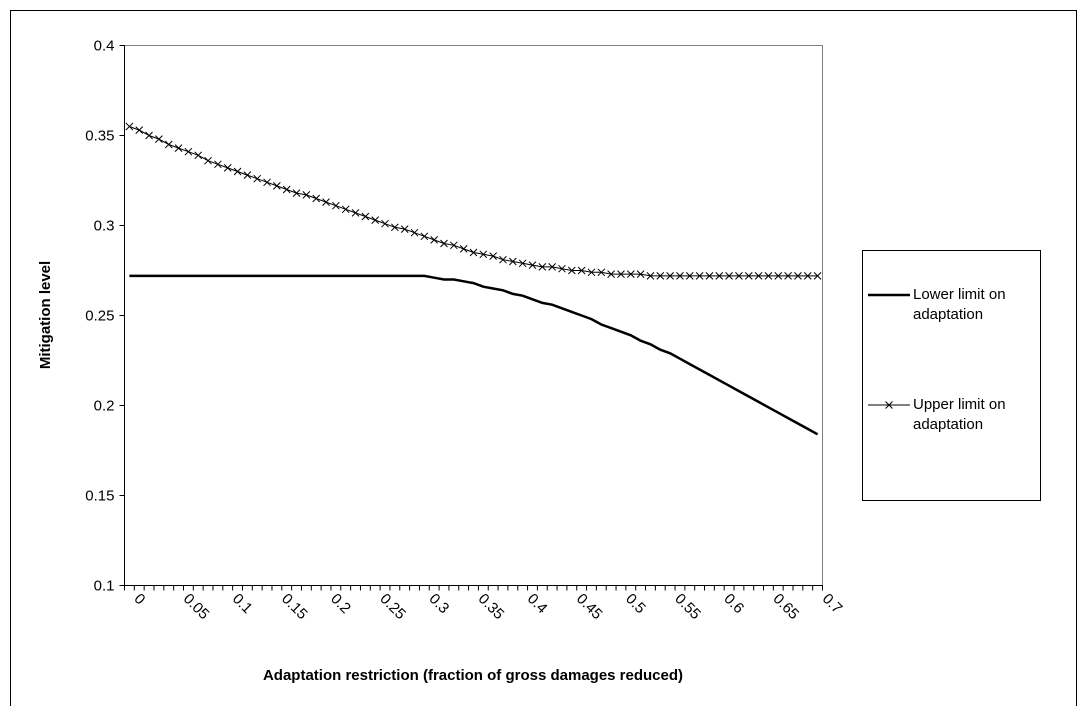 This screenshot has height=706, width=1087. What do you see at coordinates (242, 603) in the screenshot?
I see `x-tick-label: 0.1` at bounding box center [242, 603].